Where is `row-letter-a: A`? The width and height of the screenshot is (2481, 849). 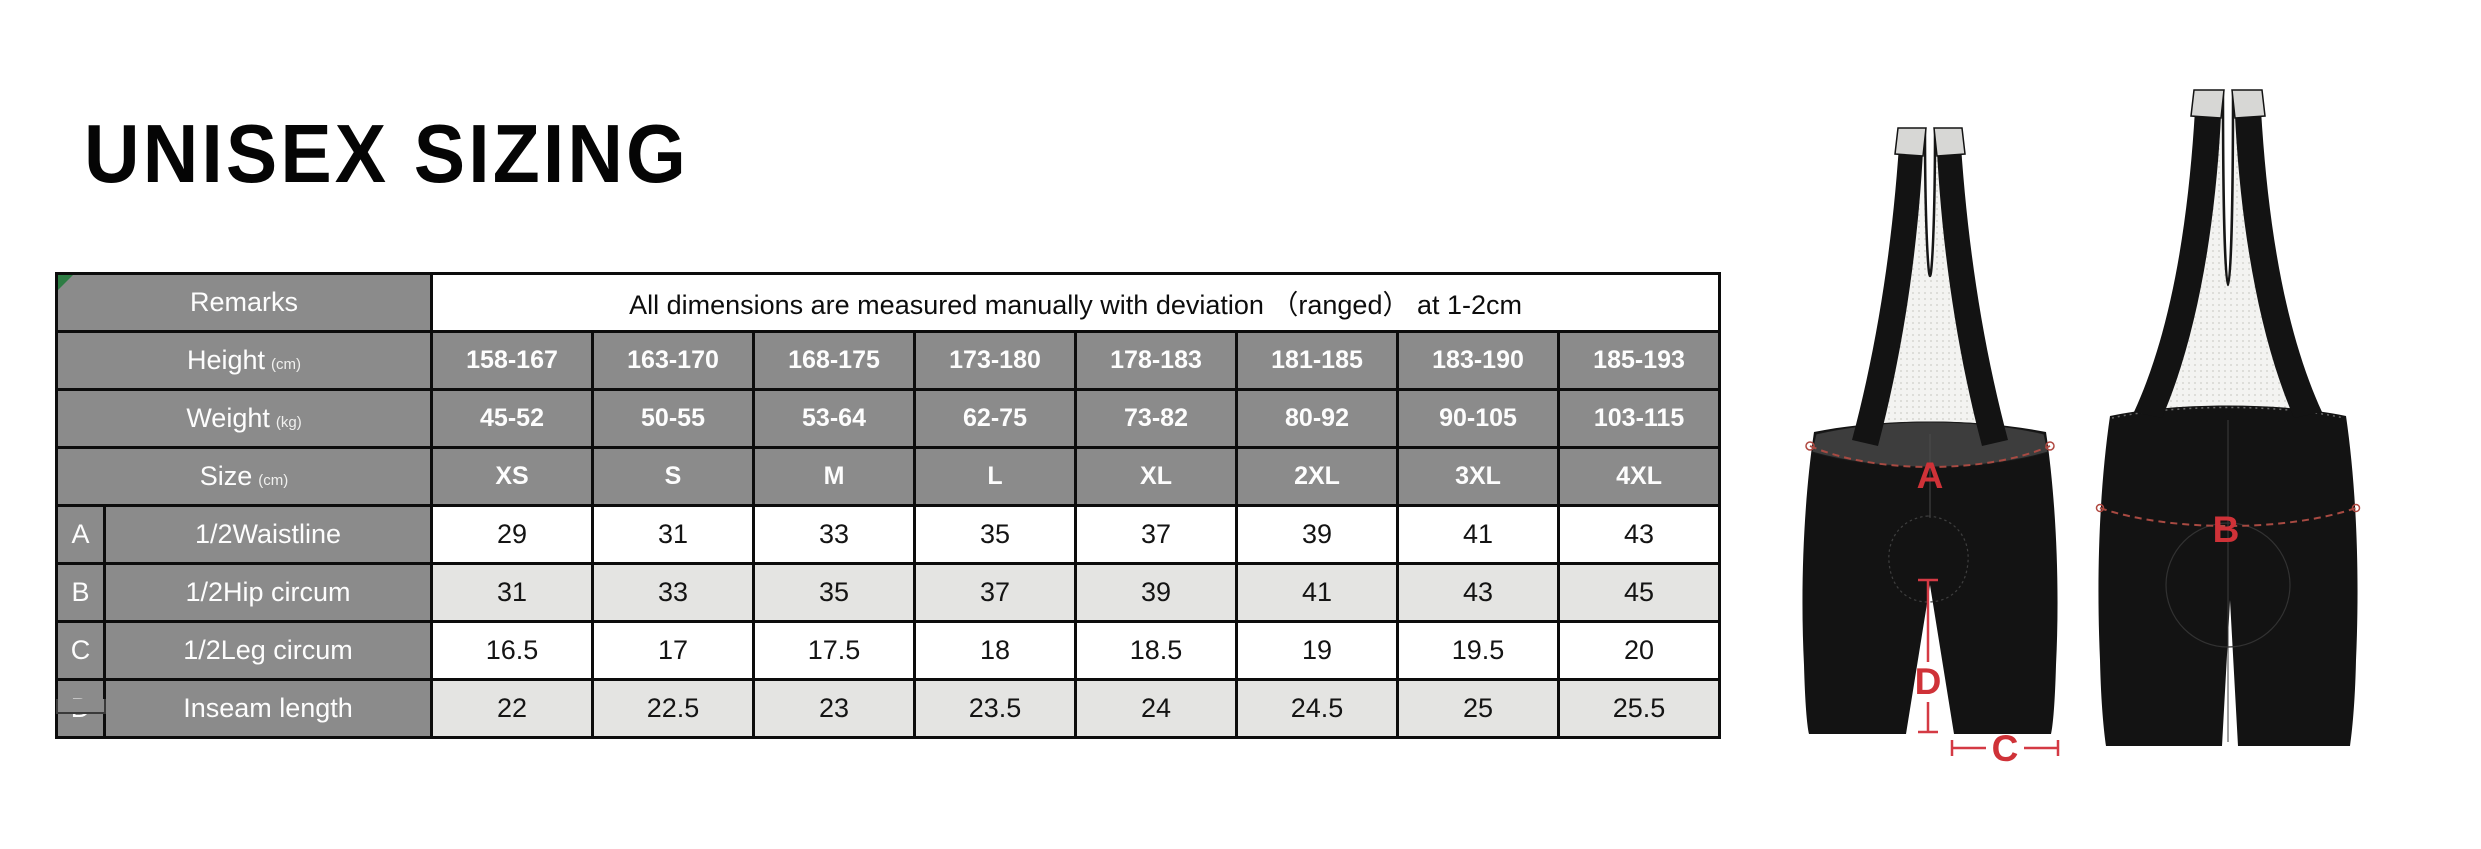 row-letter-a: A is located at coordinates (80, 534).